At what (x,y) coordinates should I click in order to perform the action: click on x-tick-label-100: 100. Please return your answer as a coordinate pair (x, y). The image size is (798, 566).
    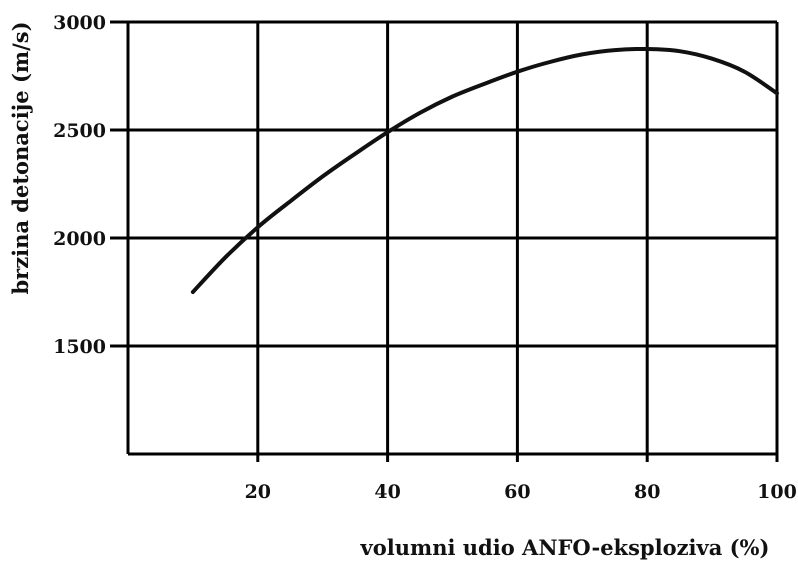
    Looking at the image, I should click on (777, 492).